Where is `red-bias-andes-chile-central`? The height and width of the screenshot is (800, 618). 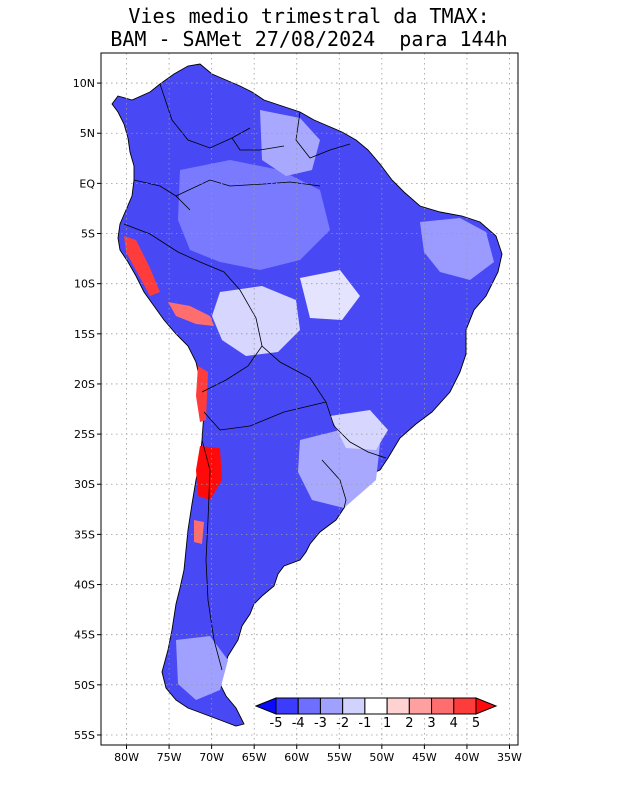 red-bias-andes-chile-central is located at coordinates (209, 473).